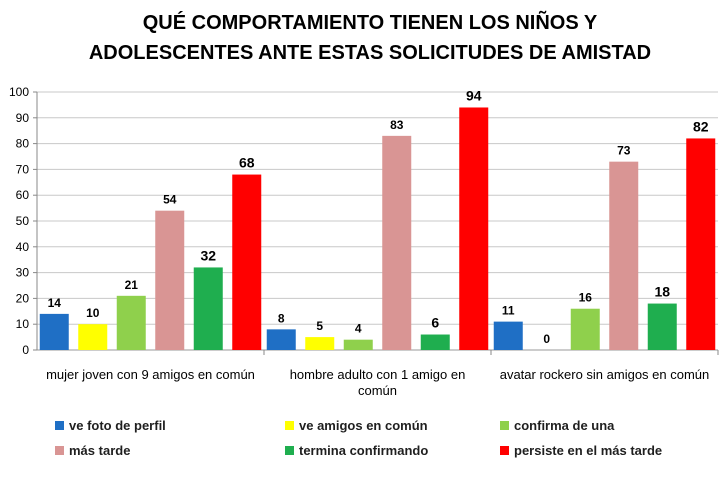 This screenshot has width=720, height=480. What do you see at coordinates (19, 92) in the screenshot?
I see `y-tick-label: 100` at bounding box center [19, 92].